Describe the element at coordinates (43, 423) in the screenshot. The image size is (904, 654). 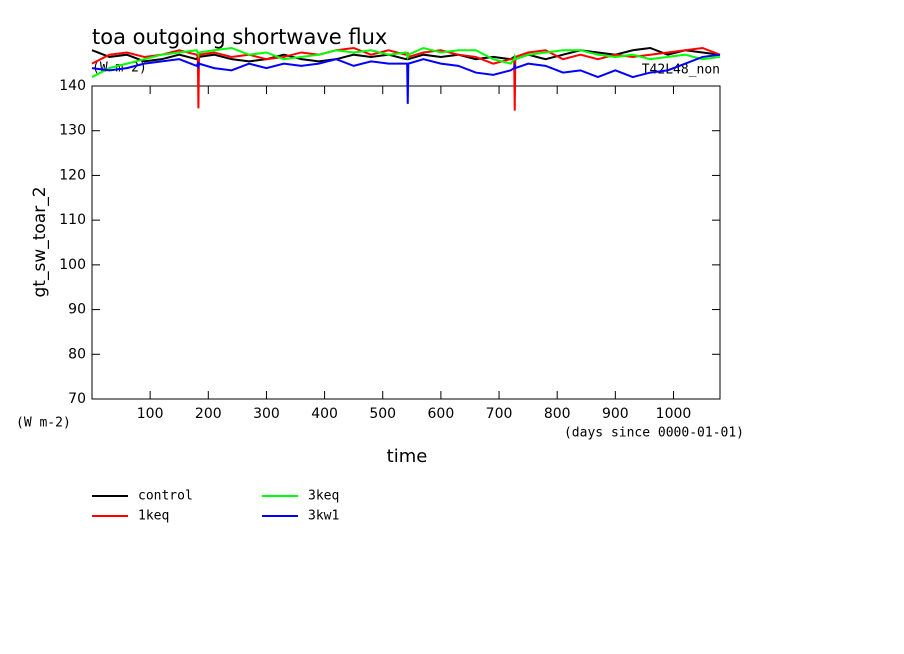
I see `y-unit: (W m-2)` at that location.